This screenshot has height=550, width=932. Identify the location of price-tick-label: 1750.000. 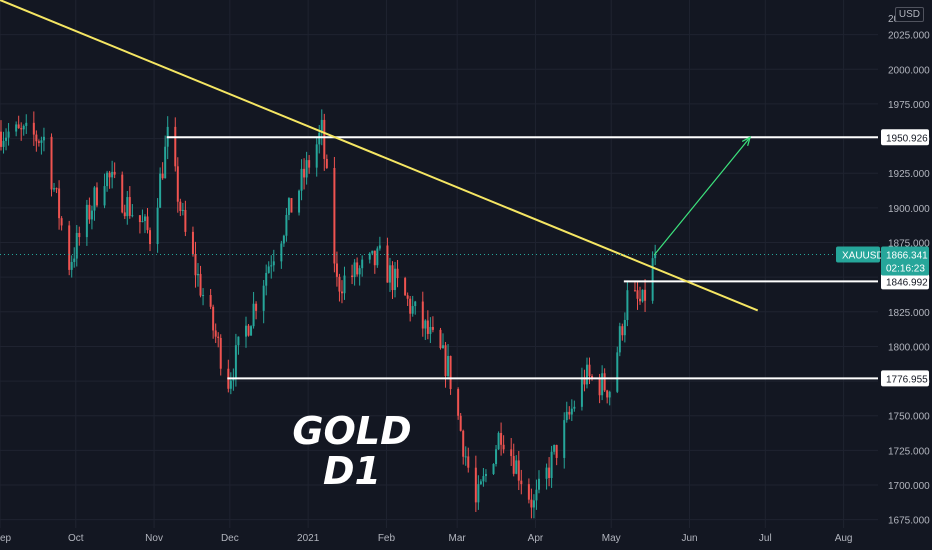
(909, 417).